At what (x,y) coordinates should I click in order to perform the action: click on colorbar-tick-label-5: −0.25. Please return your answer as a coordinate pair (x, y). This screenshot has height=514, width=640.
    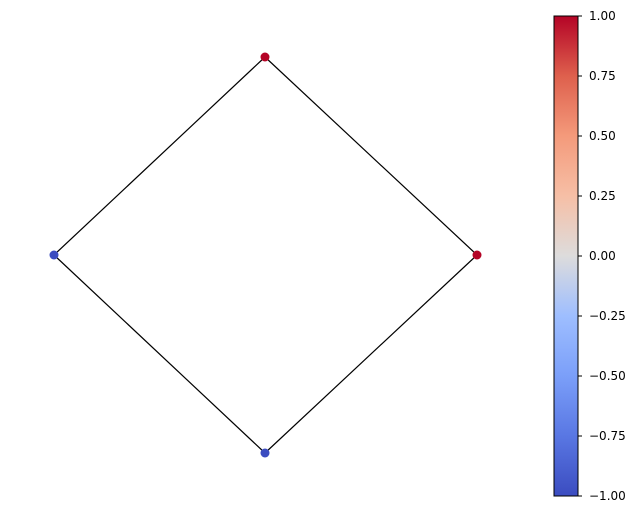
    Looking at the image, I should click on (607, 316).